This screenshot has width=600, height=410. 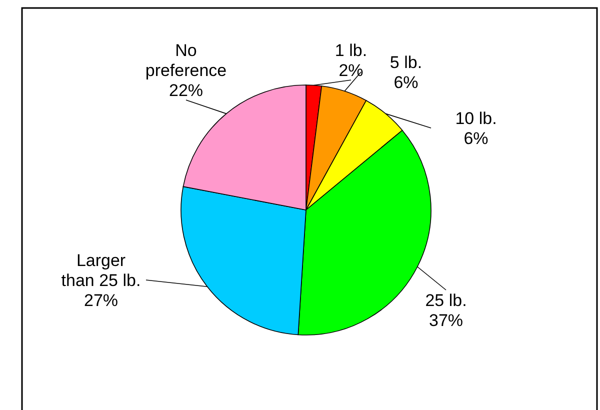 What do you see at coordinates (351, 70) in the screenshot?
I see `data-label: 2%` at bounding box center [351, 70].